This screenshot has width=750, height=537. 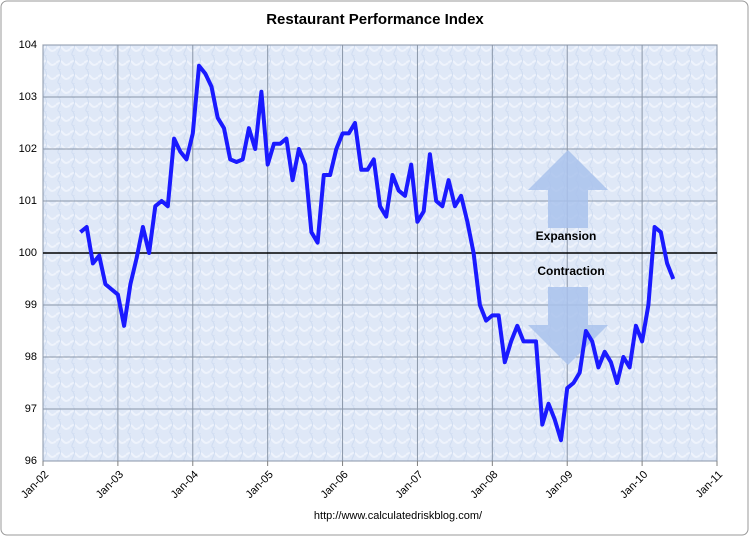 I want to click on y-tick-label: 96, so click(x=31, y=461).